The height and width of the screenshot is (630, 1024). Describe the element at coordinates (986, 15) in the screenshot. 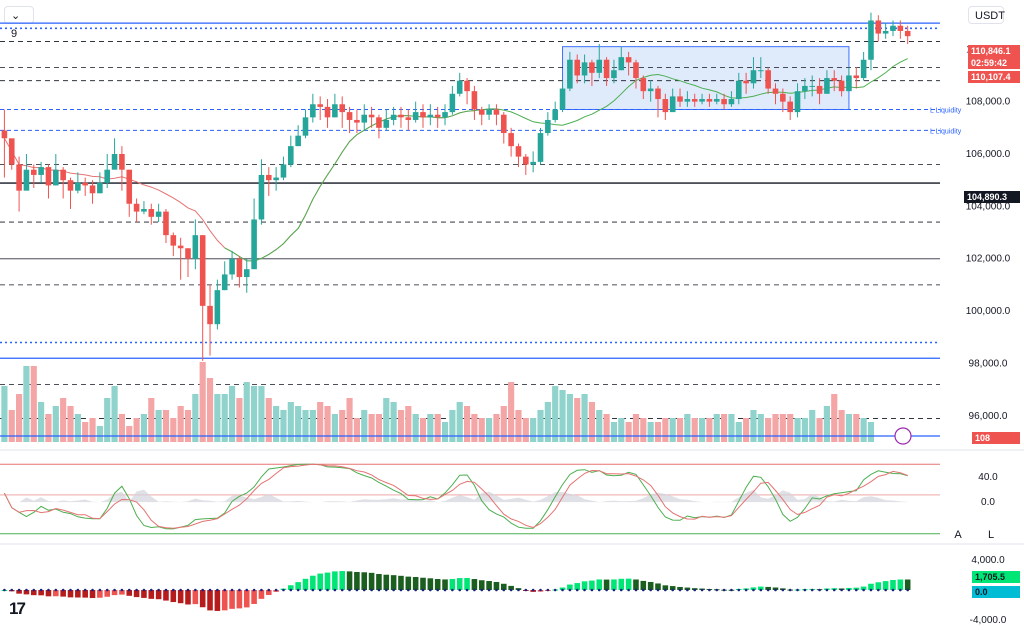

I see `quote-currency-button: USDT` at that location.